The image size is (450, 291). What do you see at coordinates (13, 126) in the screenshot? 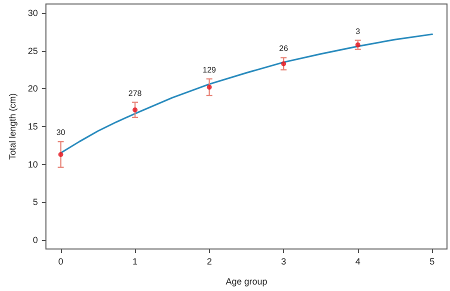
I see `y-axis-title: Total length (cm)` at bounding box center [13, 126].